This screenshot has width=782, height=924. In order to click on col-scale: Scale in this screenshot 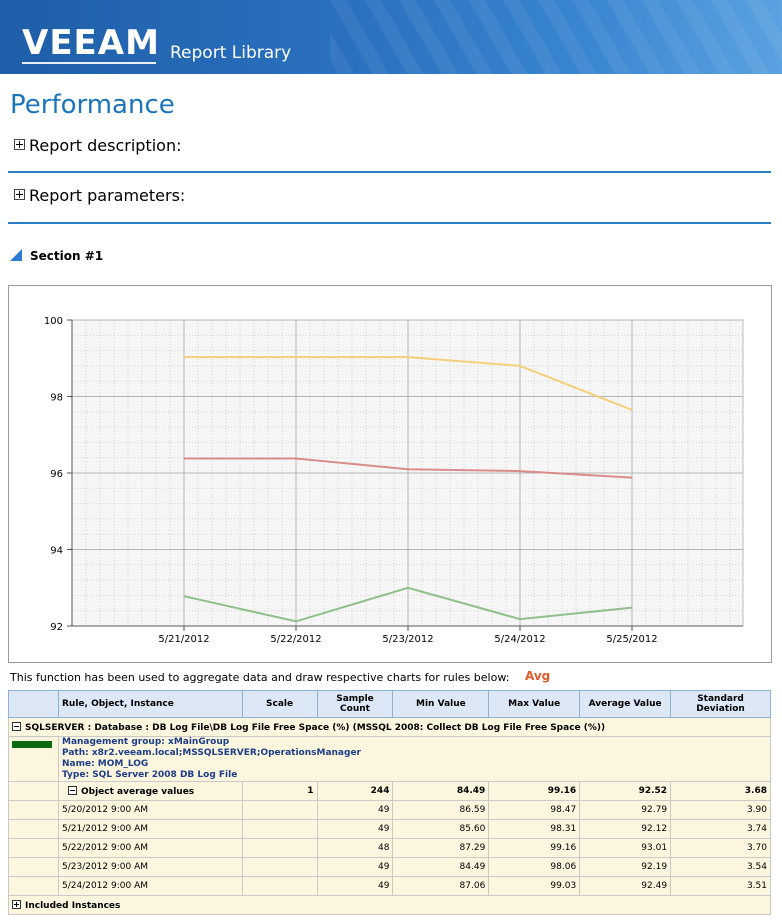, I will do `click(279, 704)`.